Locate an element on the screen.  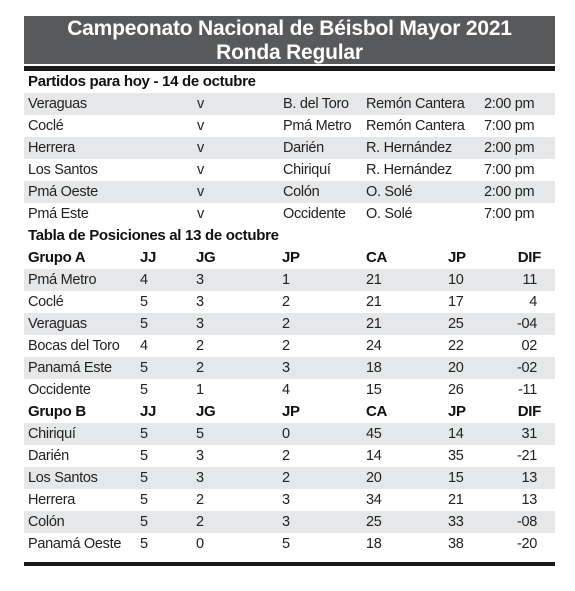
group-name: Grupo B is located at coordinates (57, 411).